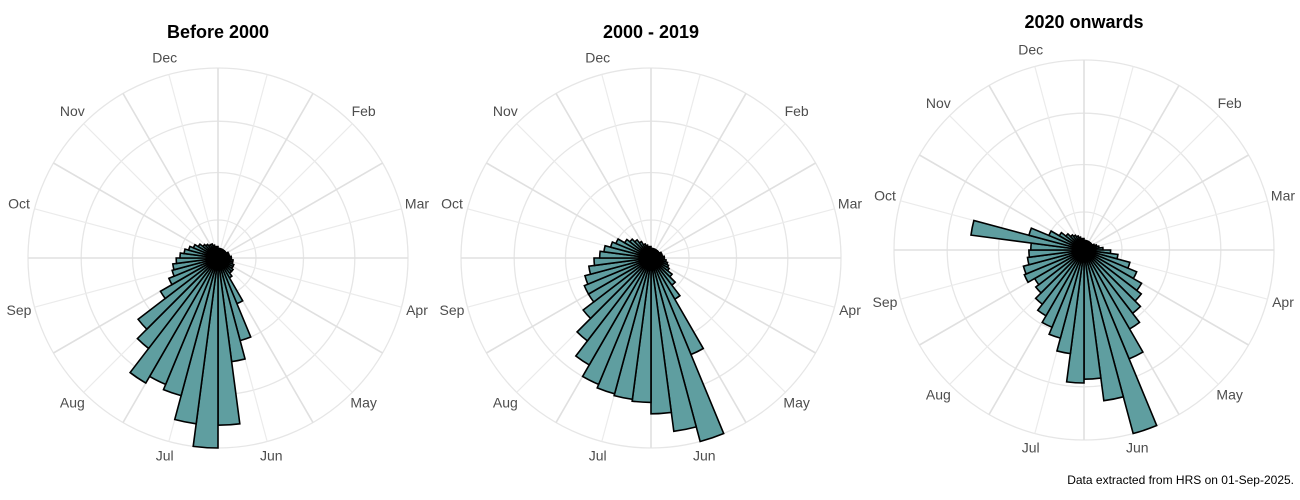 Image resolution: width=1300 pixels, height=500 pixels. I want to click on panel-title: 2020 onwards, so click(1083, 22).